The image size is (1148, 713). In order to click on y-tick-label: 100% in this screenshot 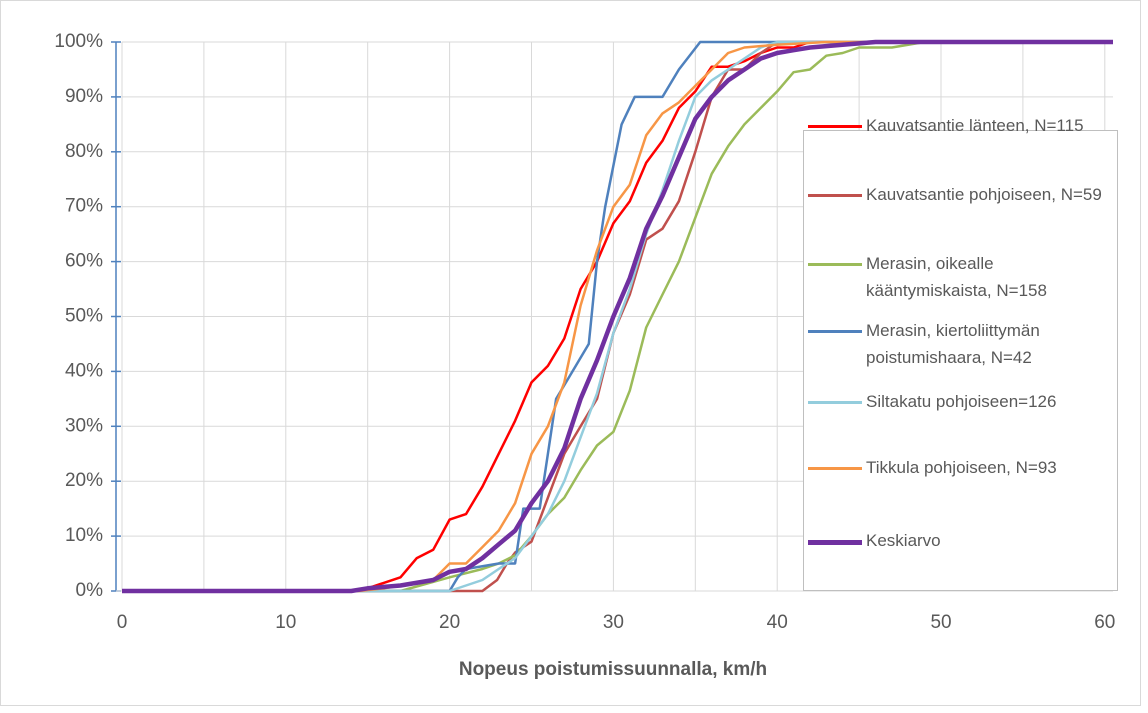, I will do `click(78, 41)`.